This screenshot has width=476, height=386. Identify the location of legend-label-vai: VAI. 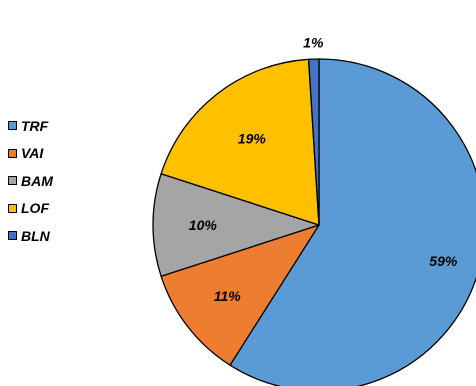
(32, 153).